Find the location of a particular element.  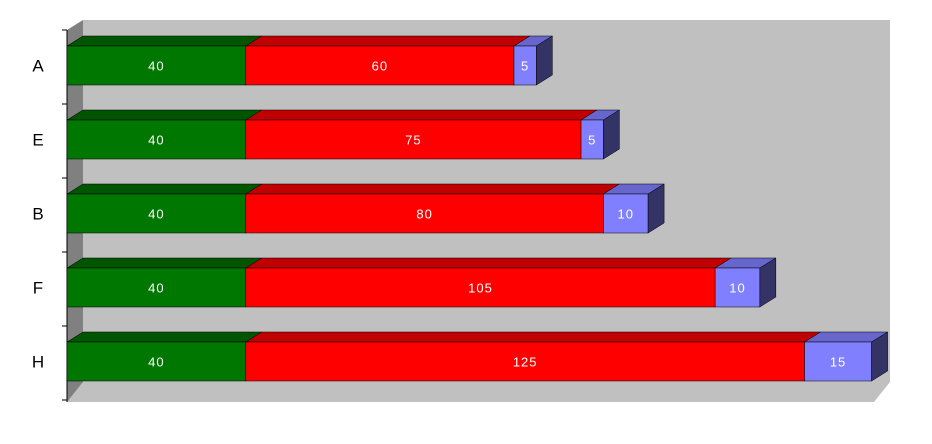

category-label: A is located at coordinates (38, 66).